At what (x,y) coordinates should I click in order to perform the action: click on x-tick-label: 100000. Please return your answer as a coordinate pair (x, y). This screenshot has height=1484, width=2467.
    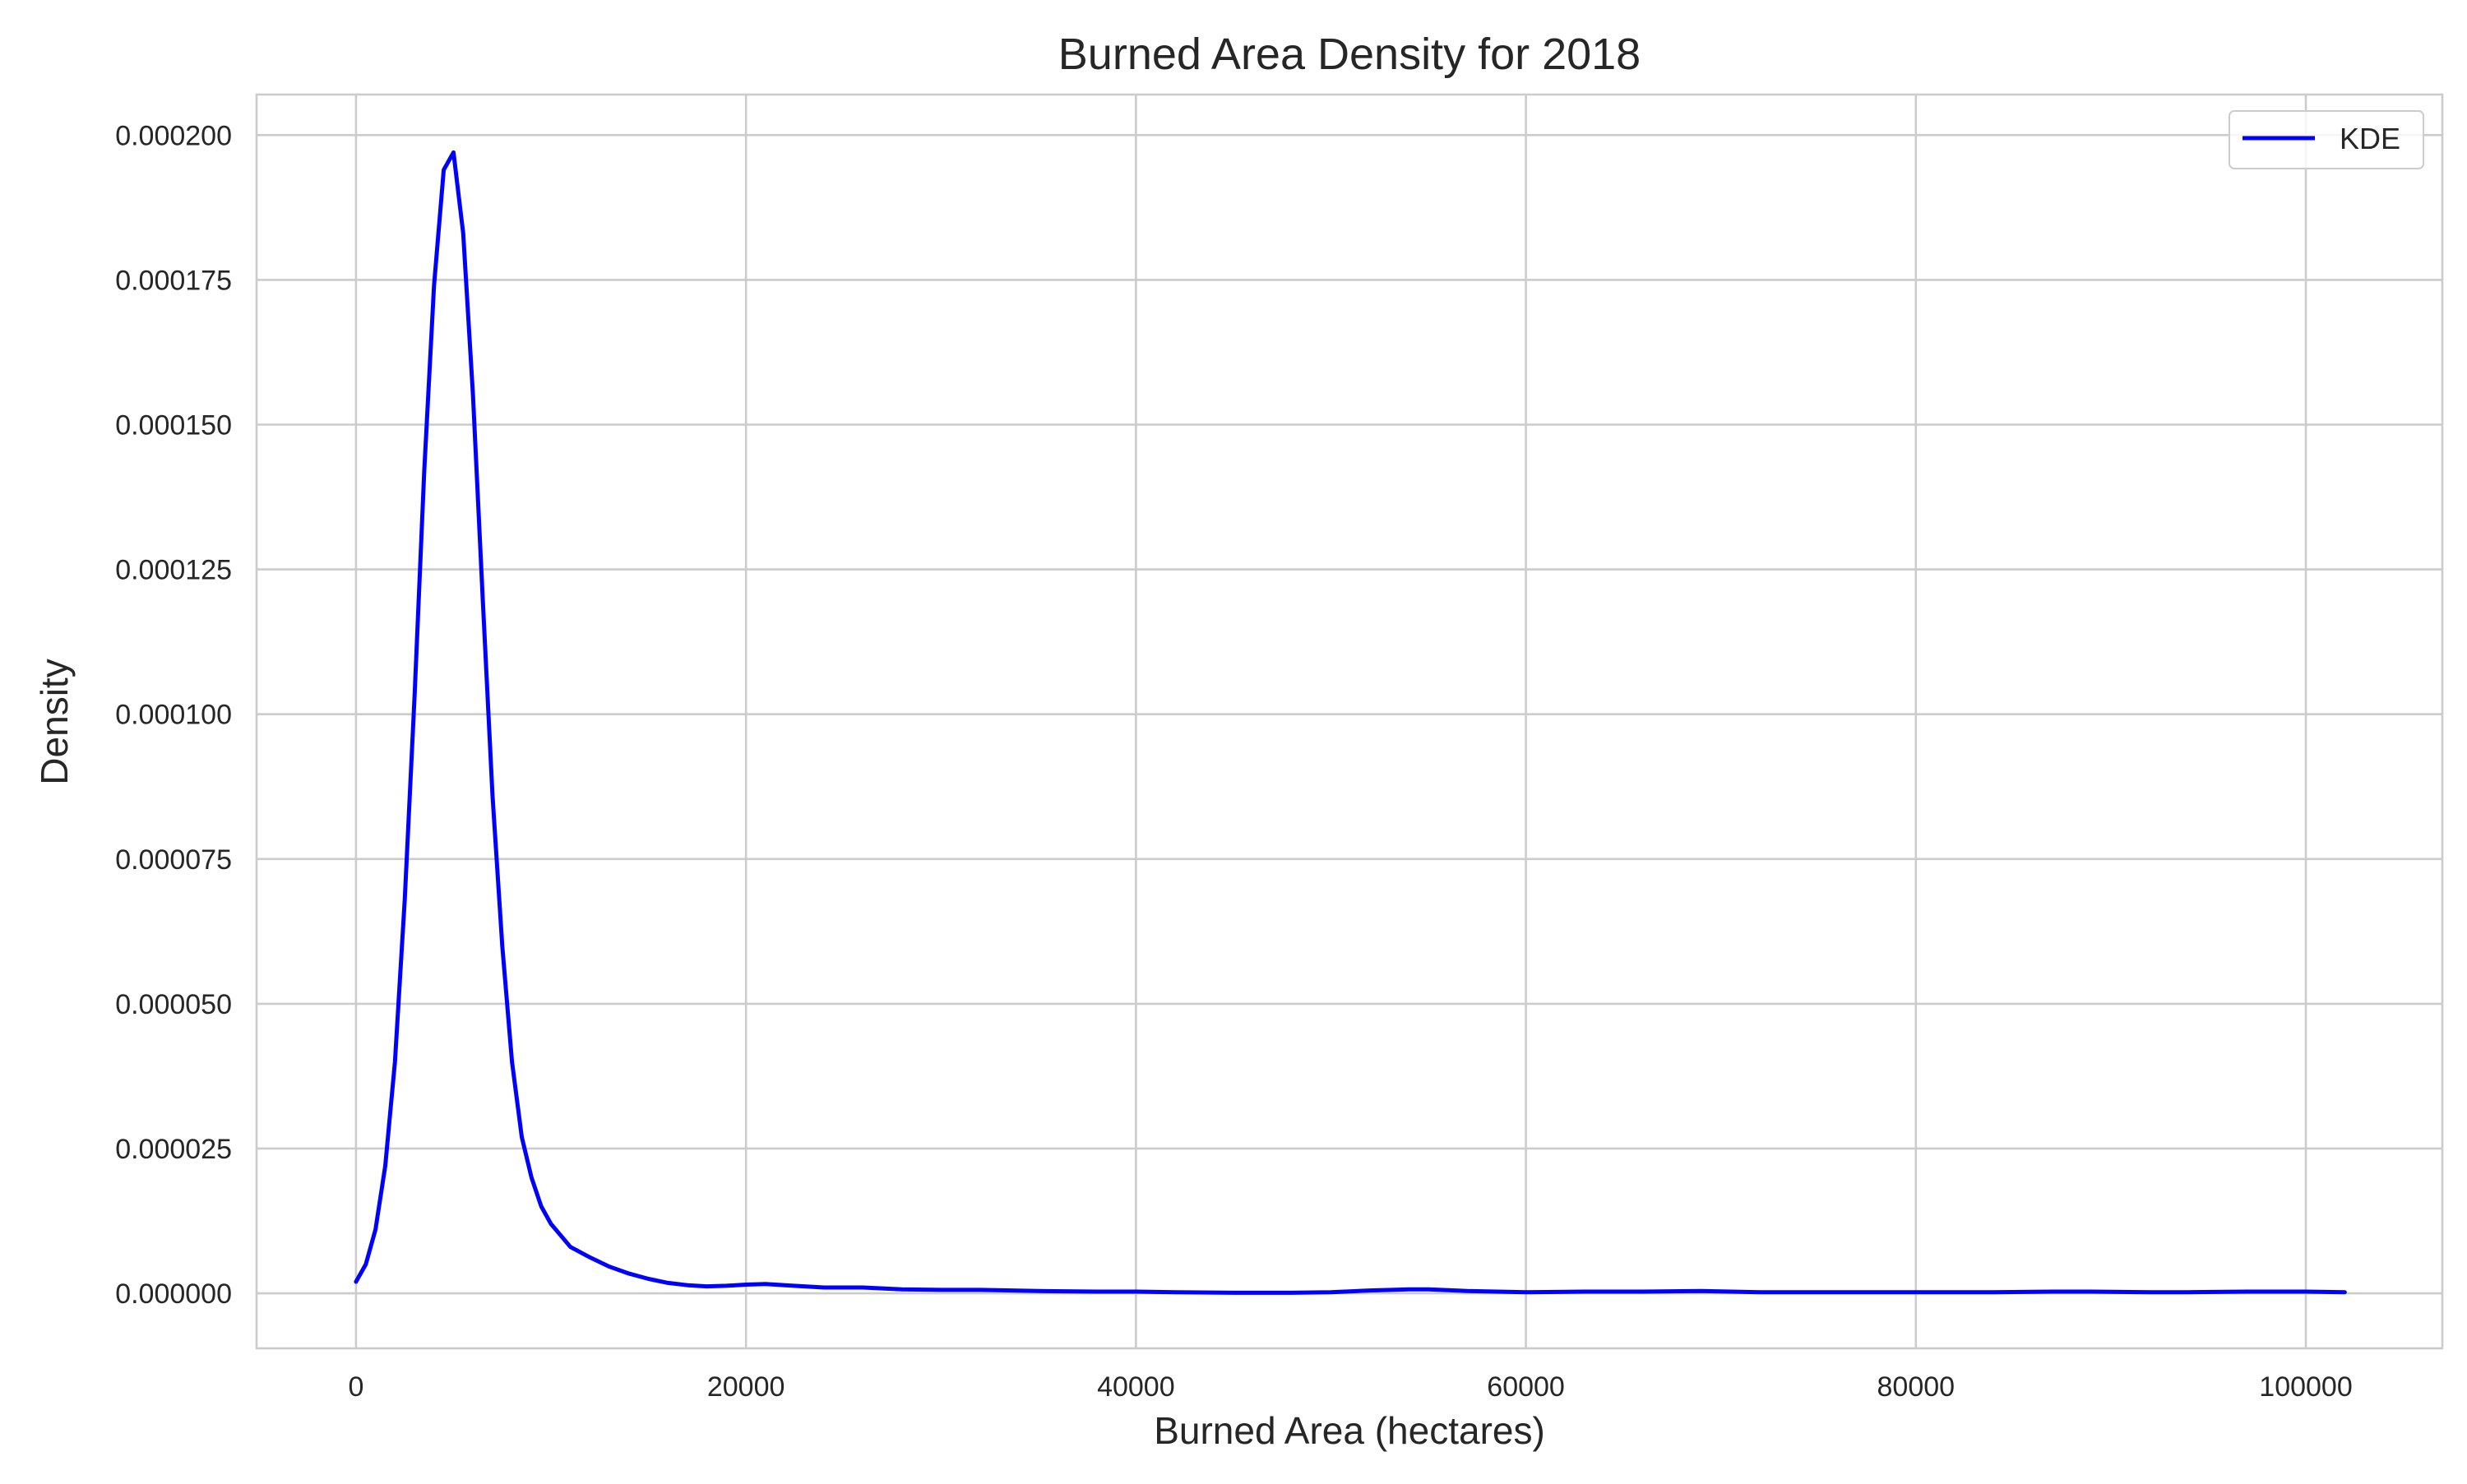
    Looking at the image, I should click on (2305, 1387).